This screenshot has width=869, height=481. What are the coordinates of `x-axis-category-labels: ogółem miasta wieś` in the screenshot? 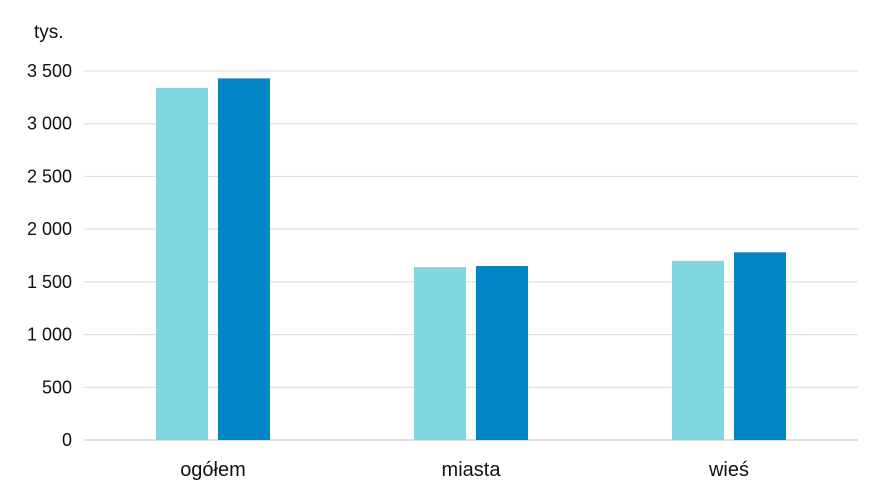 It's located at (464, 470).